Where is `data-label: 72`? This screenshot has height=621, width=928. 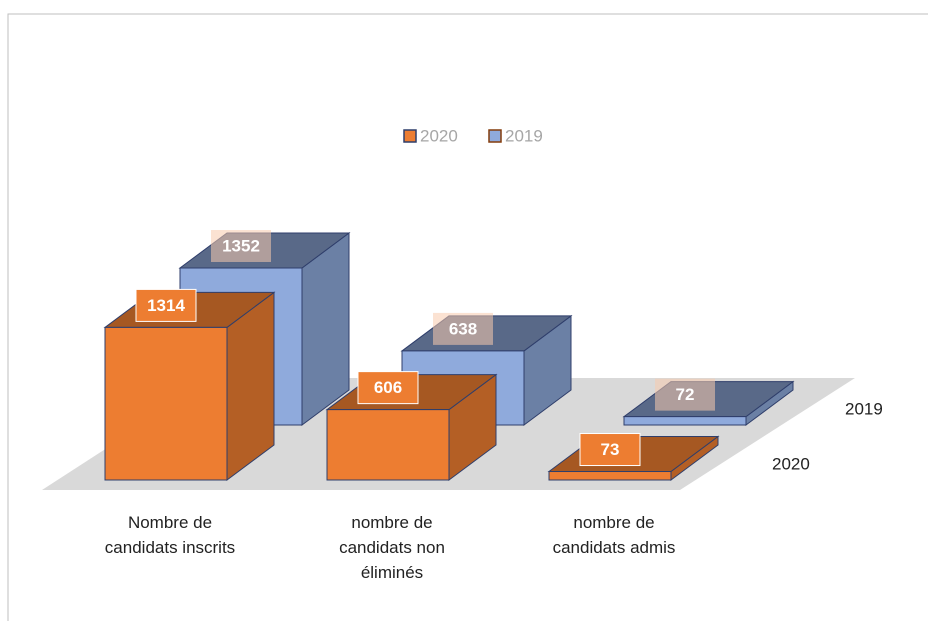 data-label: 72 is located at coordinates (685, 394).